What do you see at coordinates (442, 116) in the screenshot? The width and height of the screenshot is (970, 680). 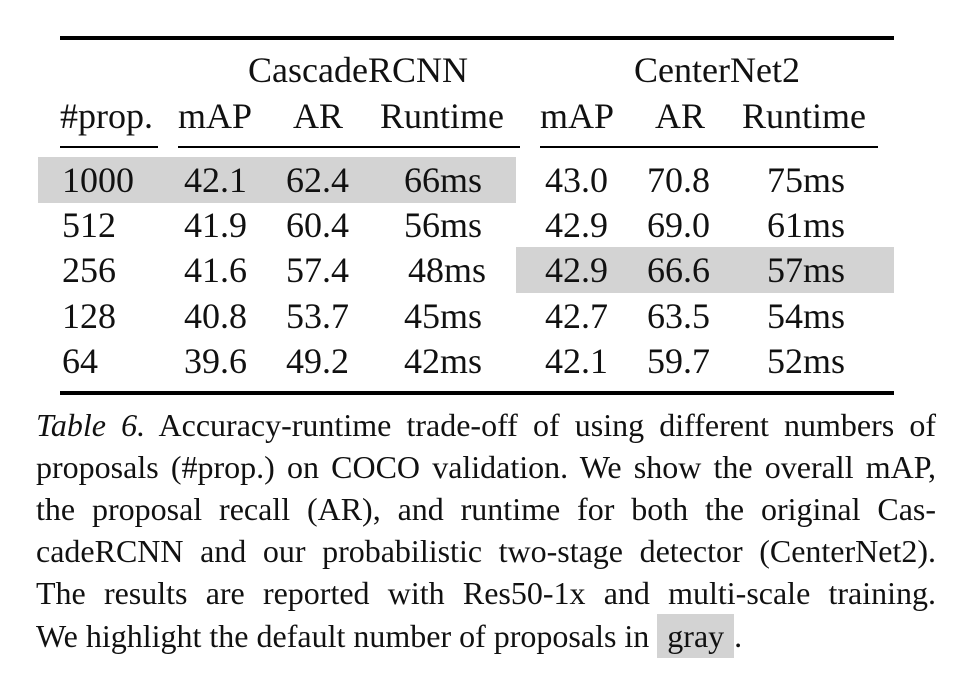 I see `col-header-cascade-runtime: Runtime` at bounding box center [442, 116].